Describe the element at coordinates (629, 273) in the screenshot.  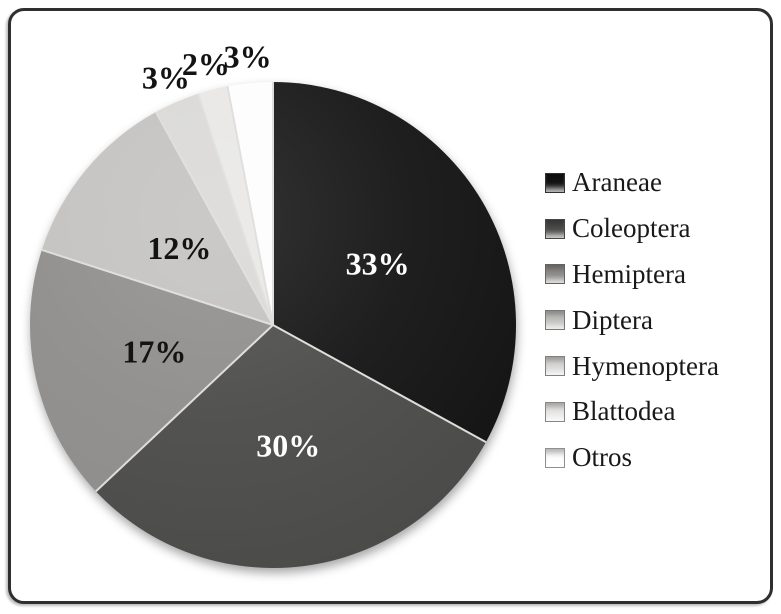
I see `legend-label-hemiptera: Hemiptera` at that location.